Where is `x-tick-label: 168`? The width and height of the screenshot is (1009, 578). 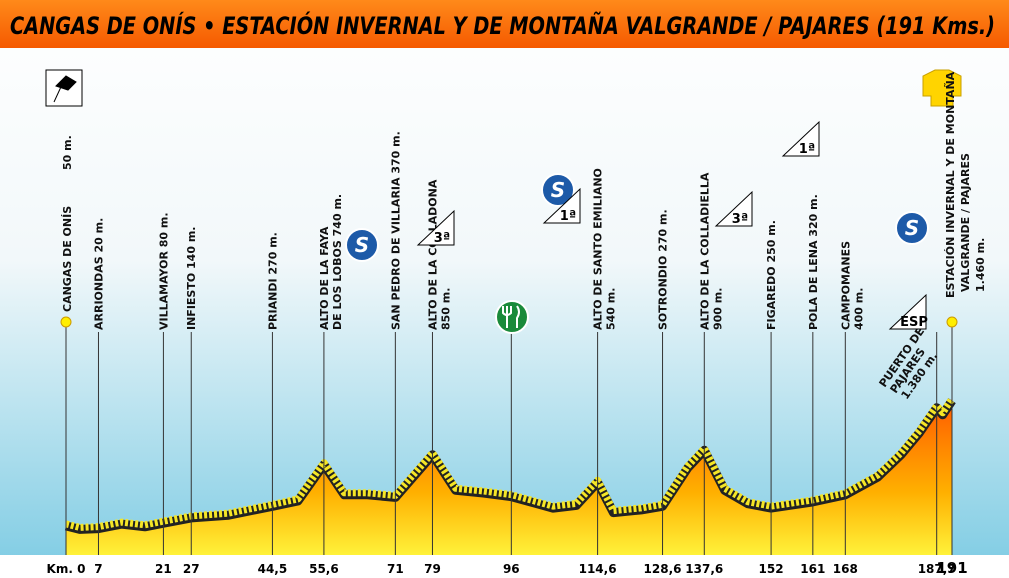
x-tick-label: 168 is located at coordinates (845, 569).